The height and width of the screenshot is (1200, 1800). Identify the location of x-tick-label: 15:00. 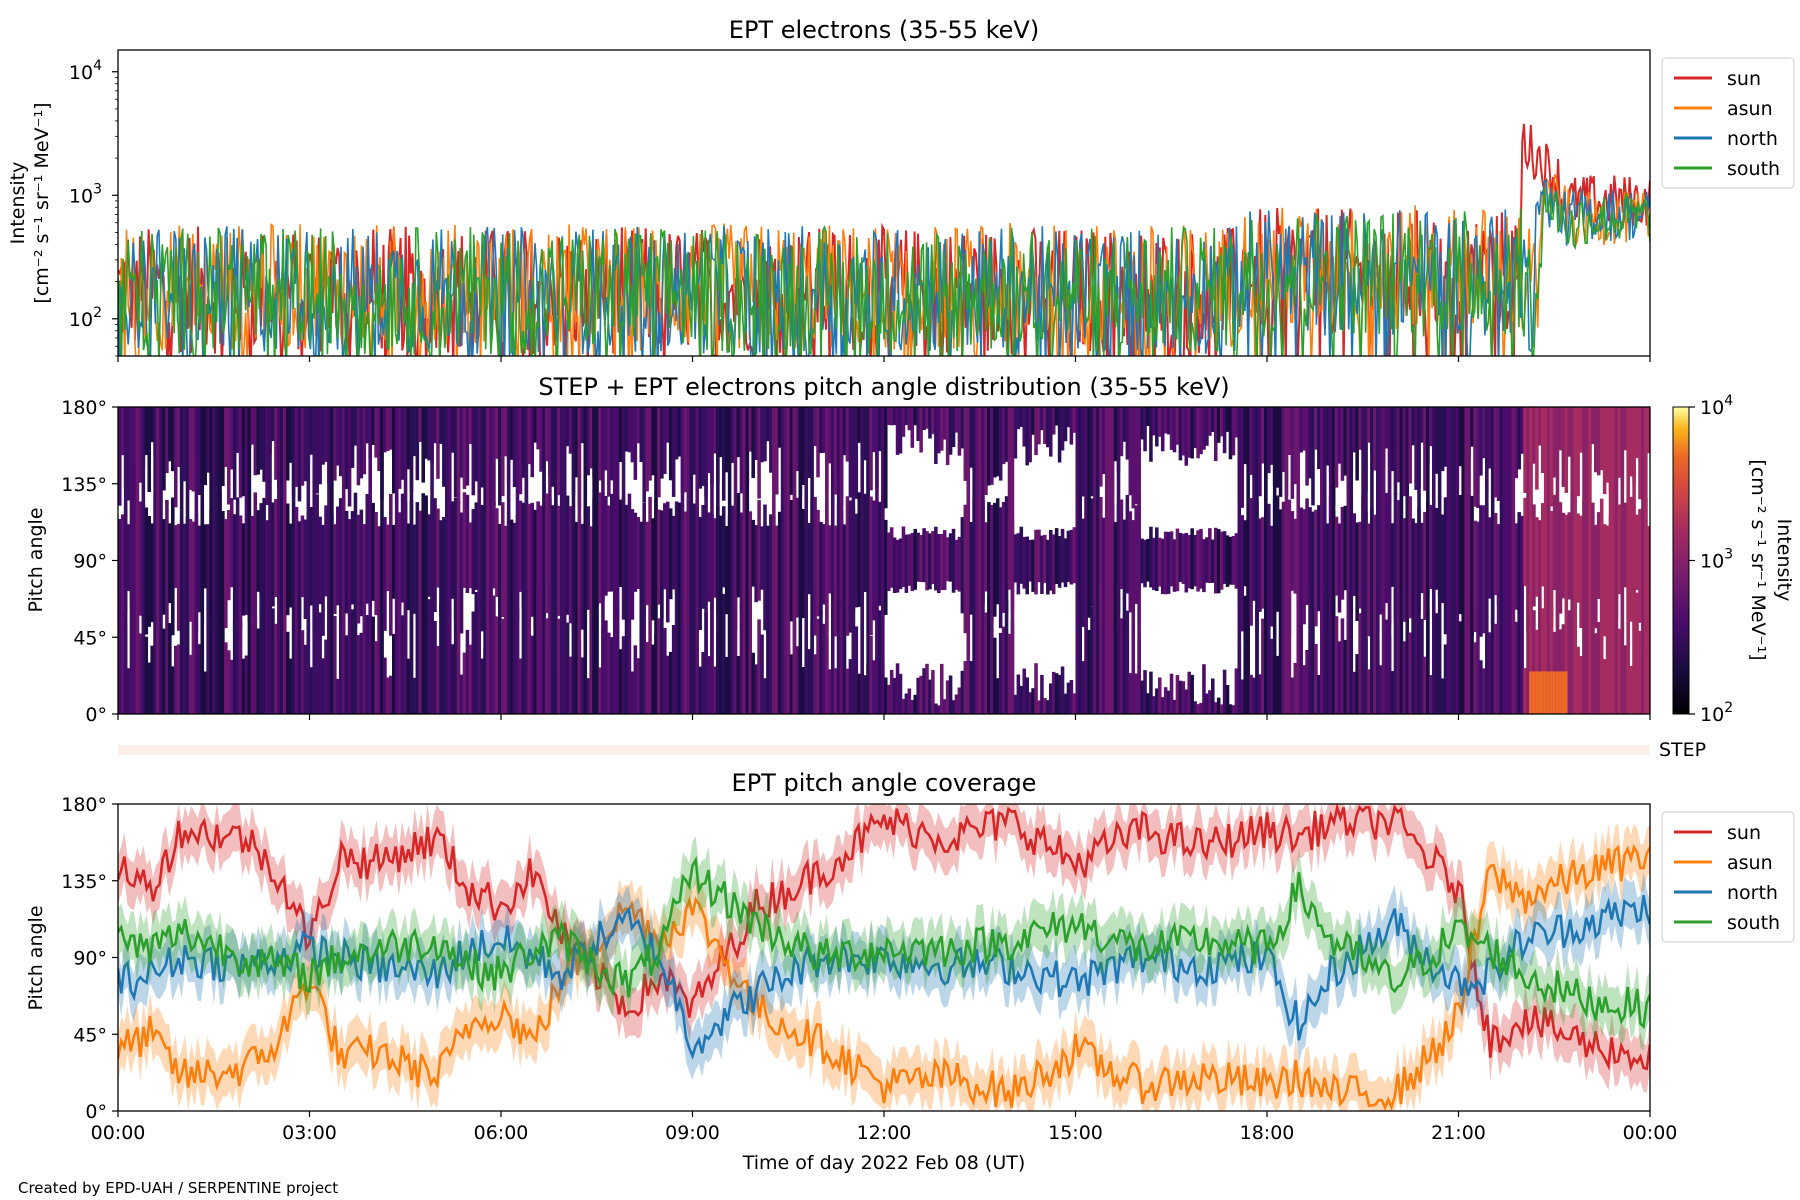
(1075, 1133).